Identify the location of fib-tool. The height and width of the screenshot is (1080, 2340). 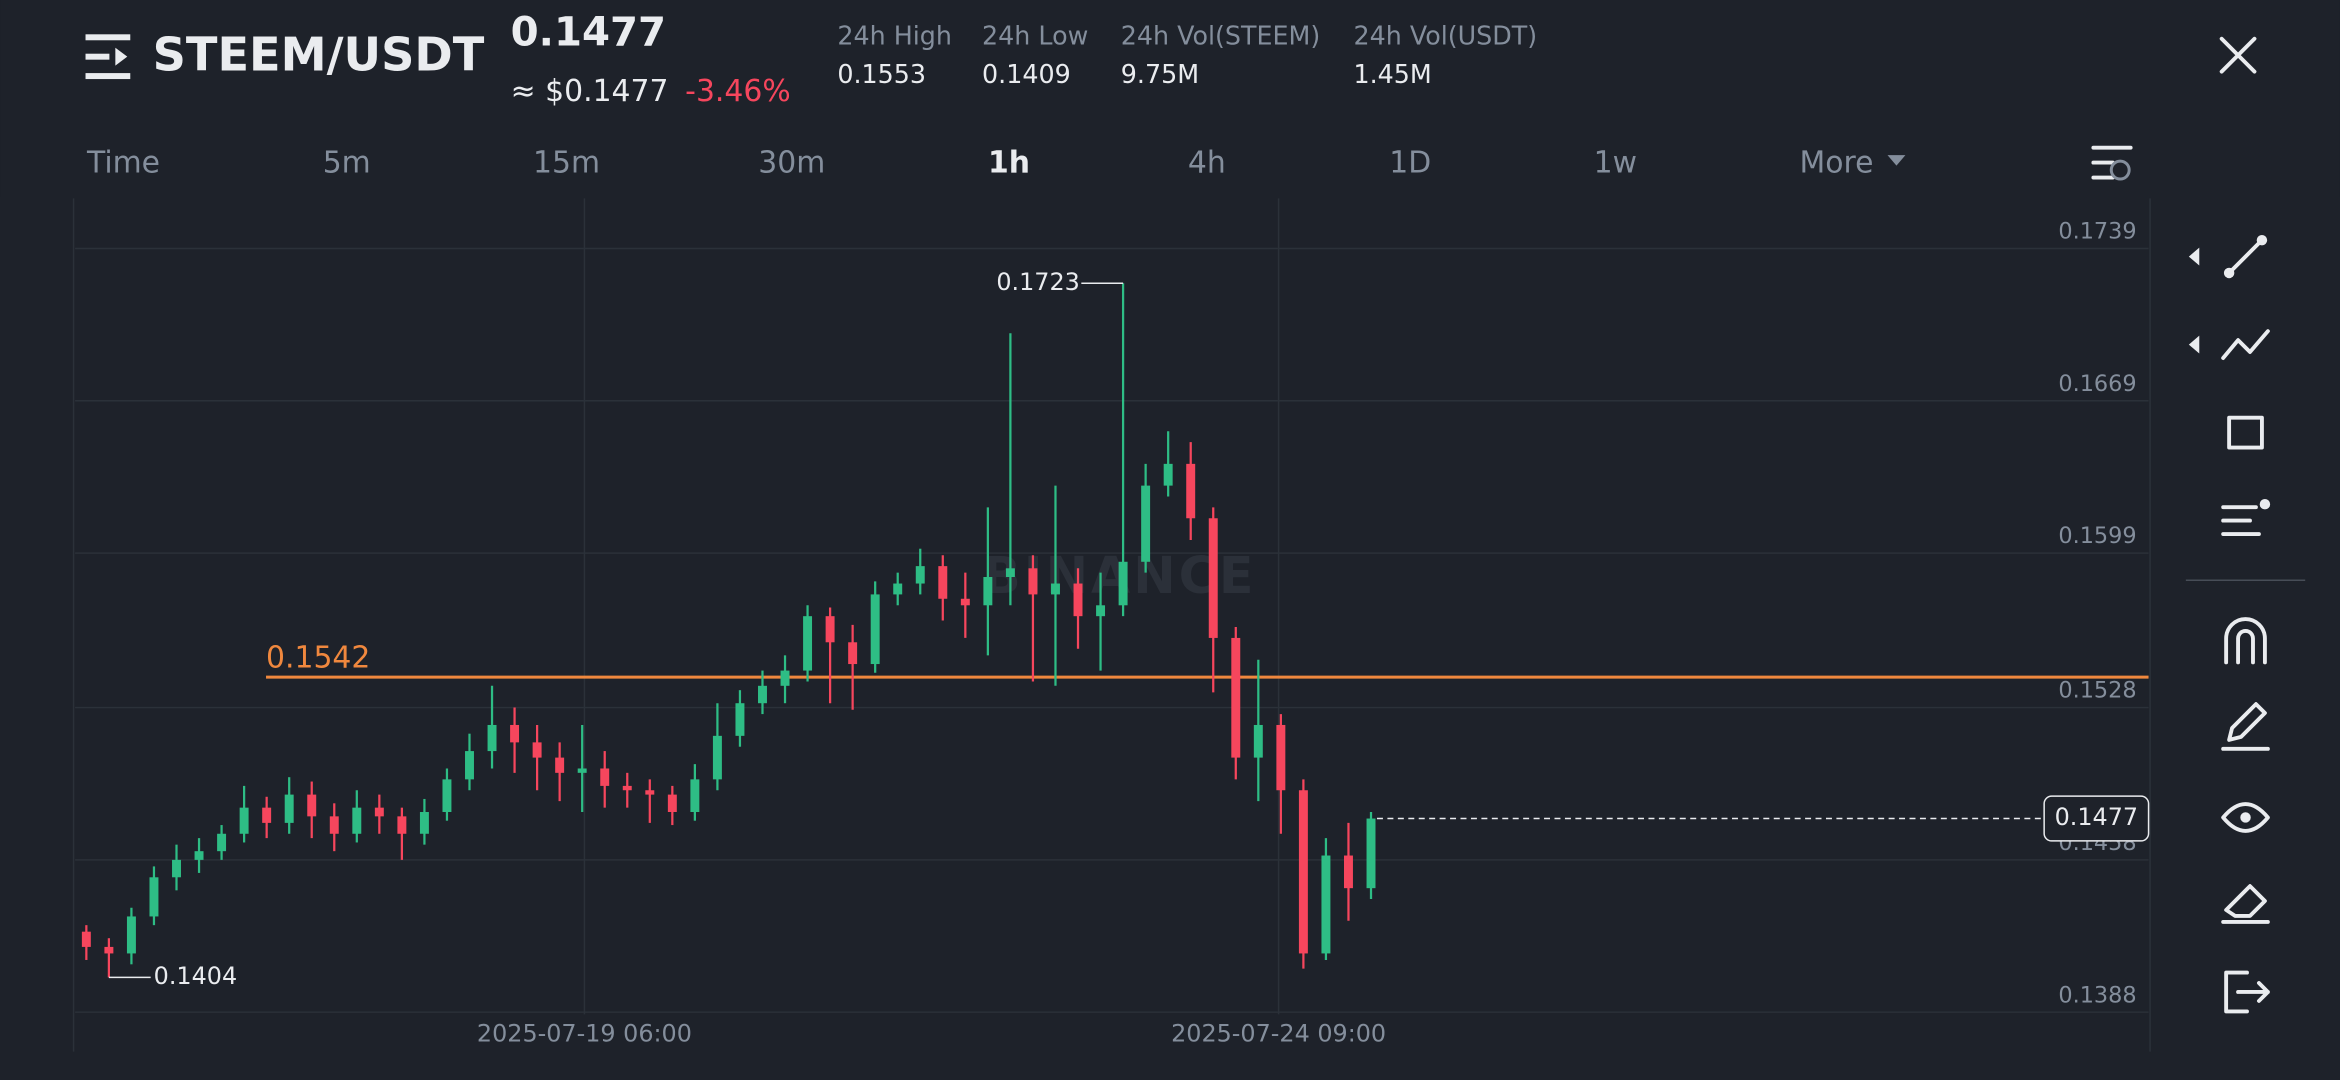
(2245, 344).